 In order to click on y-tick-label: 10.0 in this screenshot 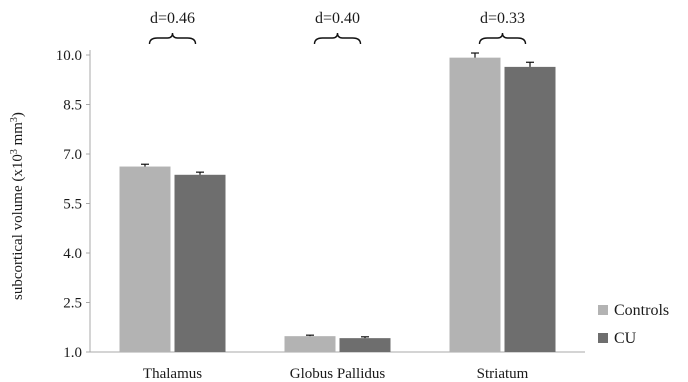, I will do `click(69, 56)`.